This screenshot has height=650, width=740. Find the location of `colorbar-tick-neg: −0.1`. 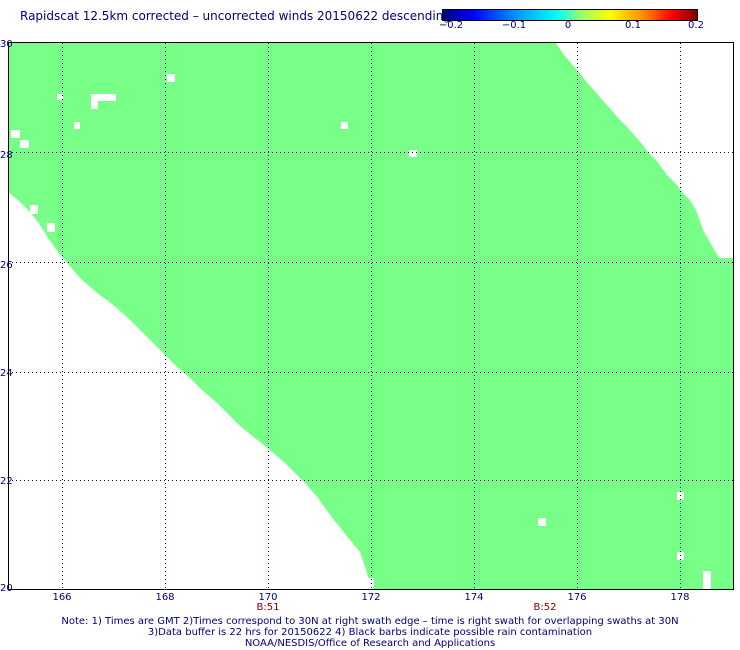

colorbar-tick-neg: −0.1 is located at coordinates (514, 25).